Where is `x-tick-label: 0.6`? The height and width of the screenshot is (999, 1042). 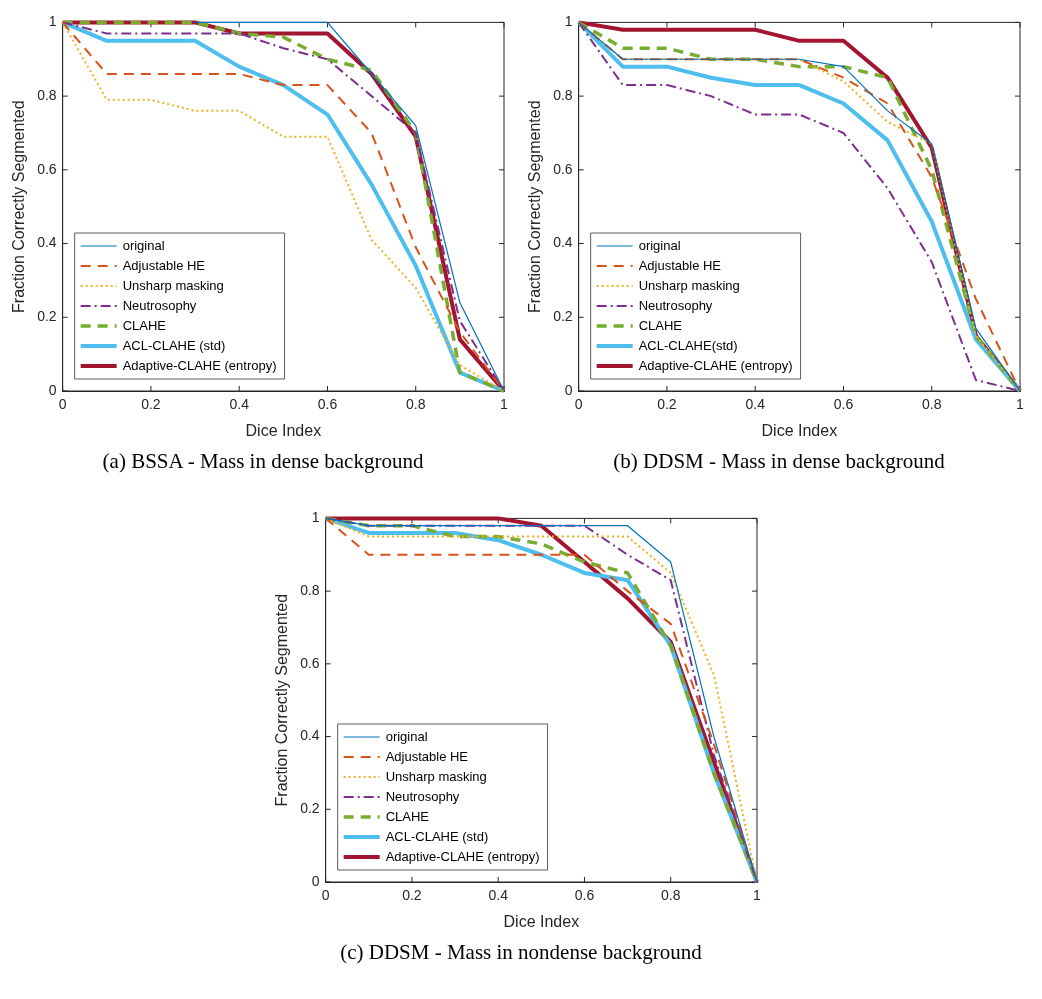
x-tick-label: 0.6 is located at coordinates (843, 404).